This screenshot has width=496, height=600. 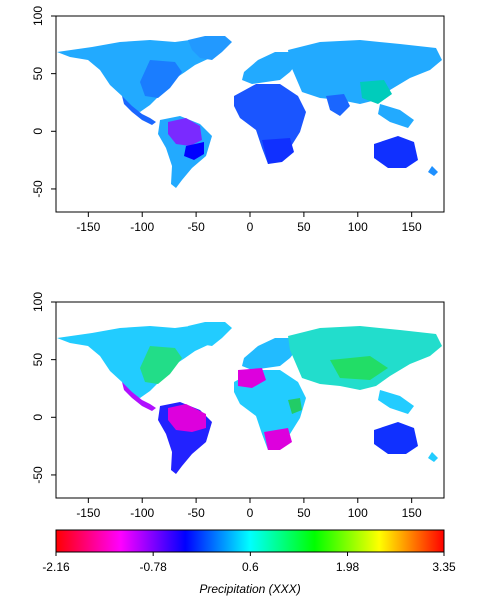 I want to click on colorbar-tick-label: -2.16, so click(x=56, y=567).